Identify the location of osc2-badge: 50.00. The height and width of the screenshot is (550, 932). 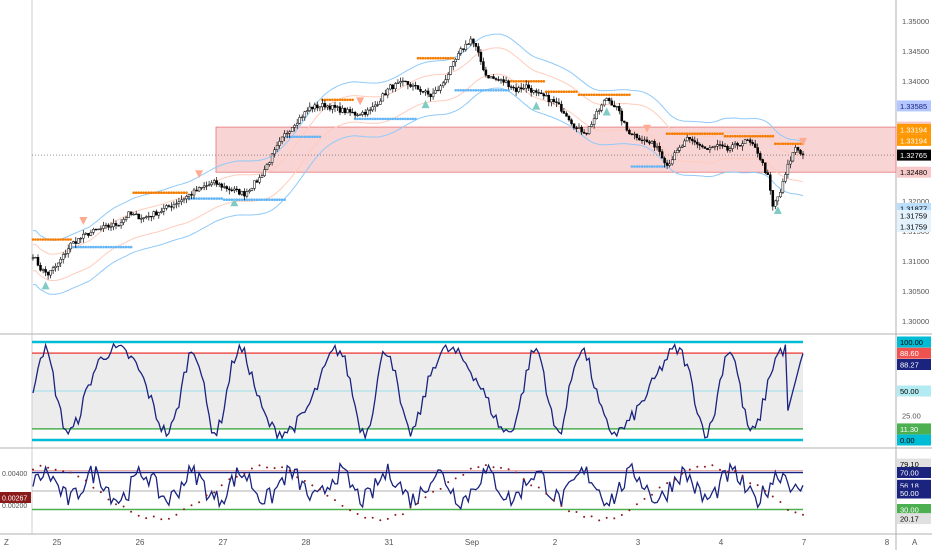
(914, 493).